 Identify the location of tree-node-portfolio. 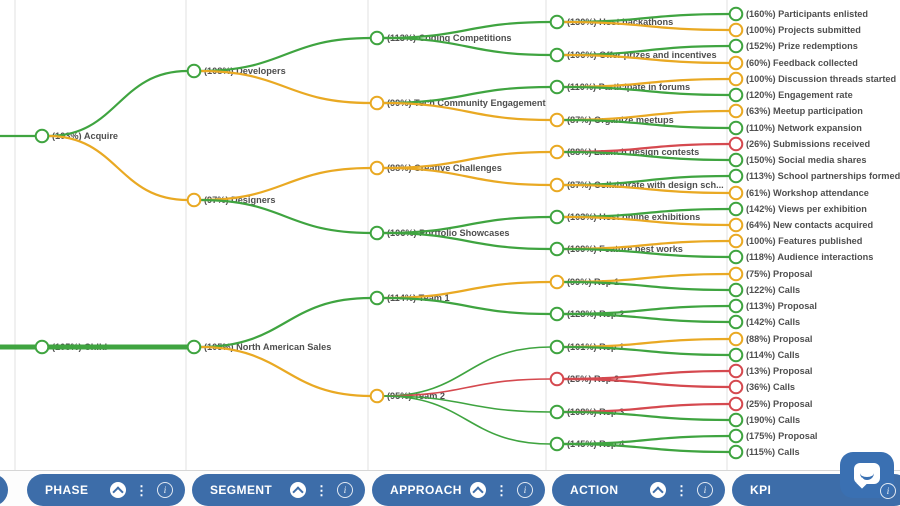
(377, 233).